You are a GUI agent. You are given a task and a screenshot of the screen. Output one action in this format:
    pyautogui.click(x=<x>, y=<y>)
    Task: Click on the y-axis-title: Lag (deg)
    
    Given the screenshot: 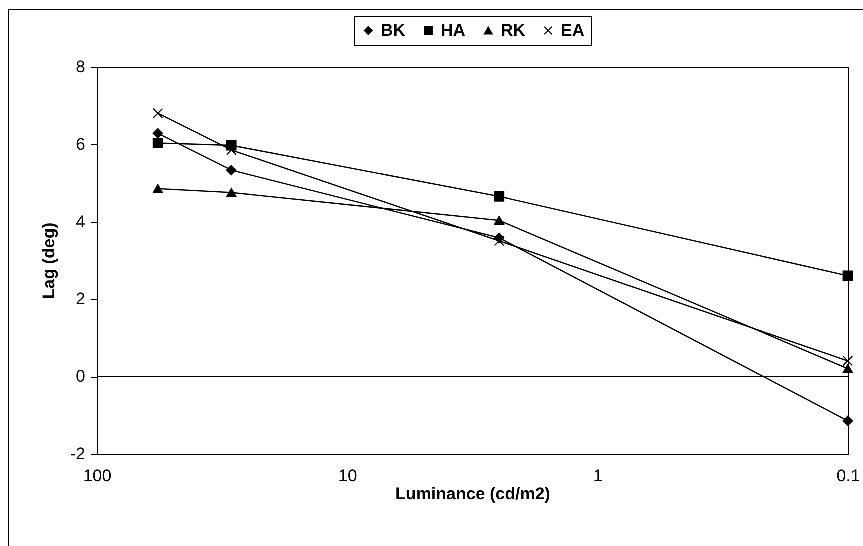 What is the action you would take?
    pyautogui.click(x=48, y=261)
    